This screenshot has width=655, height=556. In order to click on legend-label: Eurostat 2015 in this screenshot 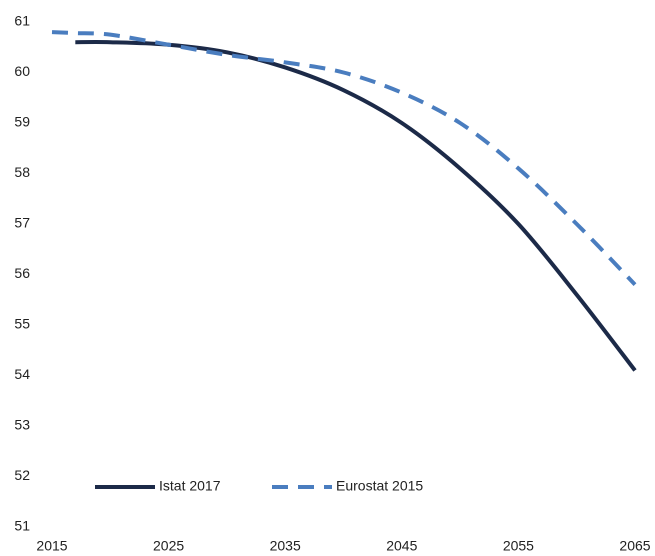, I will do `click(379, 486)`.